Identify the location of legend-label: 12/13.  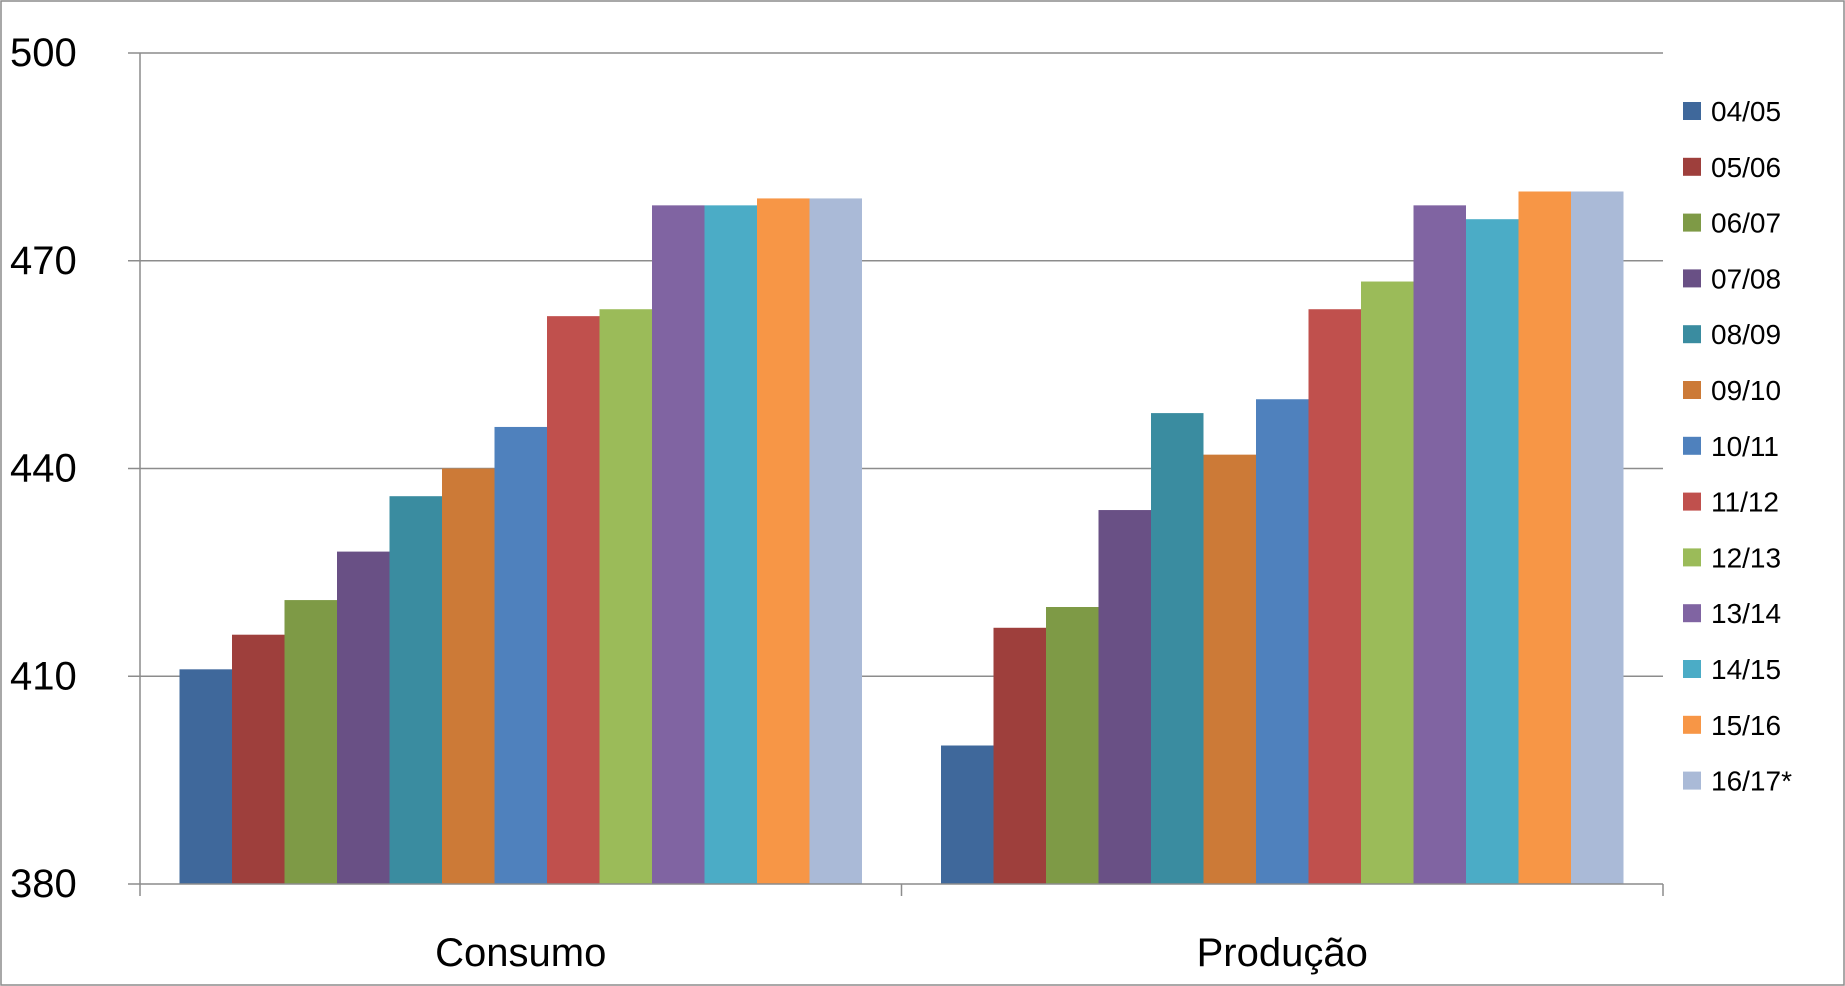
(1746, 557).